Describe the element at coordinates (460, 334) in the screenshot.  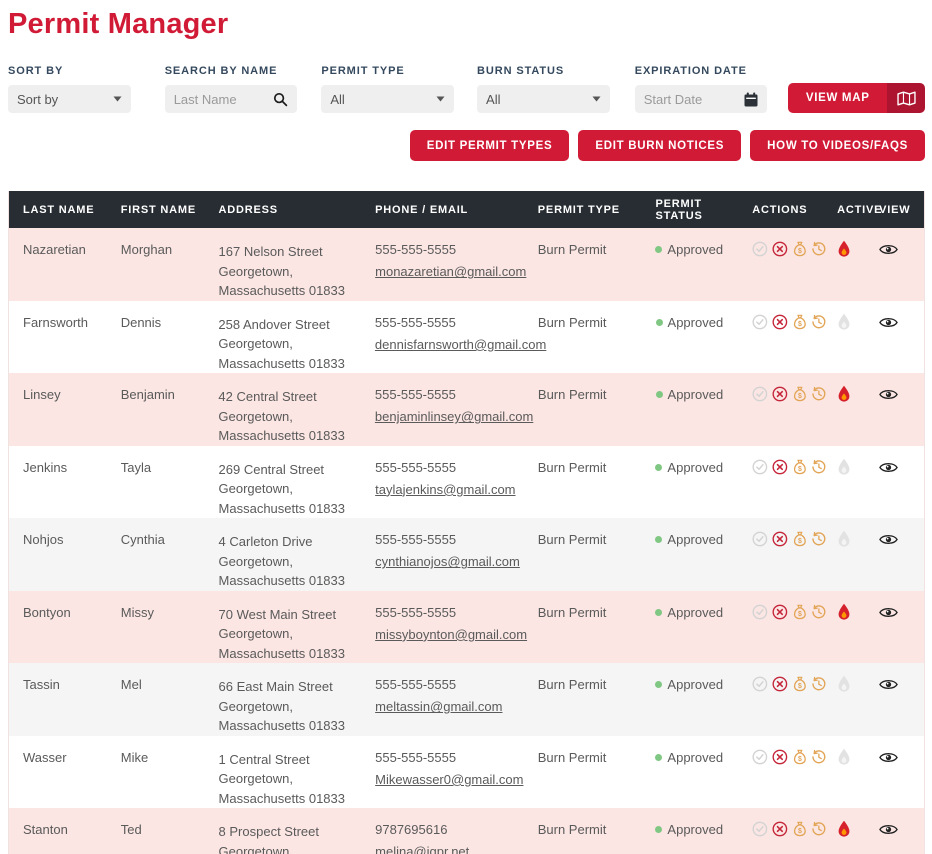
I see `phone-email-cell: 555-555-5555 dennisfarnsworth@gmail.com` at that location.